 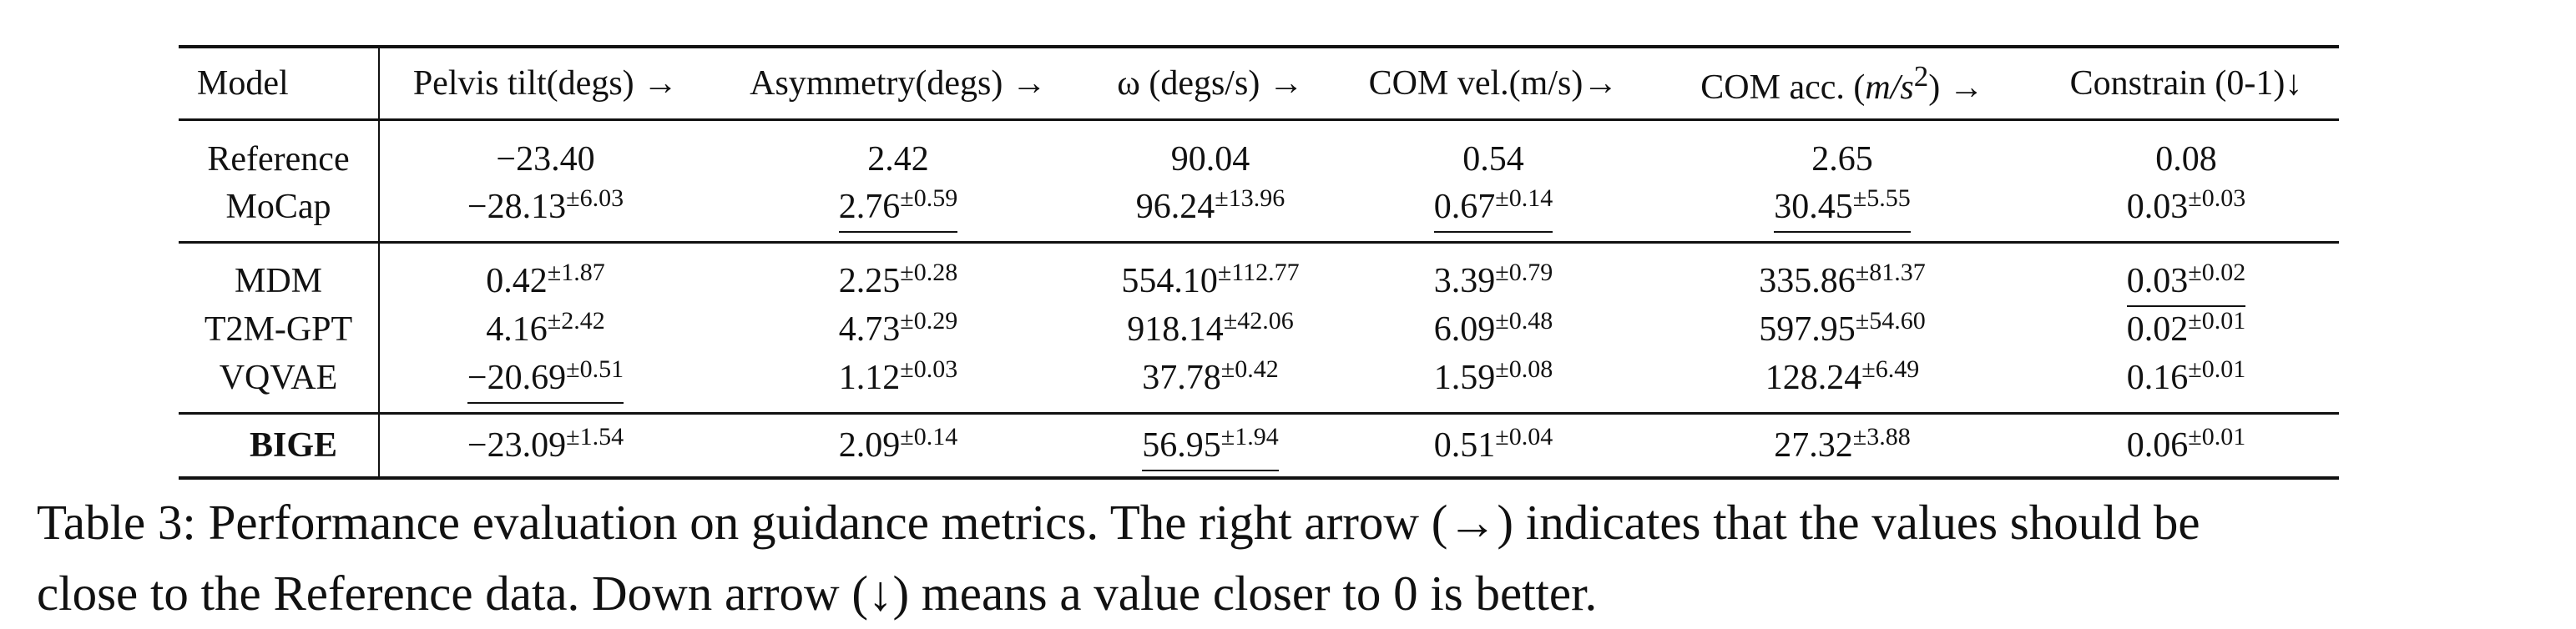 I want to click on value: 0.02, so click(x=2157, y=330).